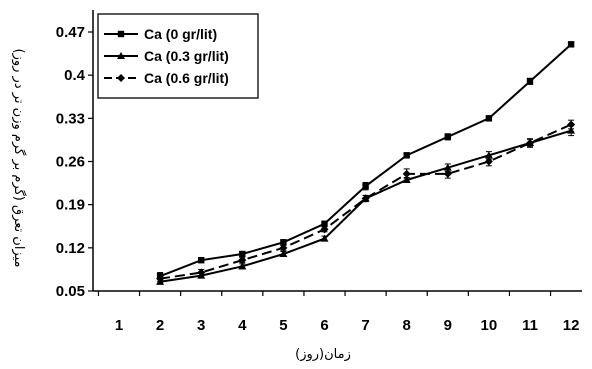 This screenshot has height=369, width=592. Describe the element at coordinates (186, 78) in the screenshot. I see `legend-label: Ca (0.6 gr/lit)` at that location.